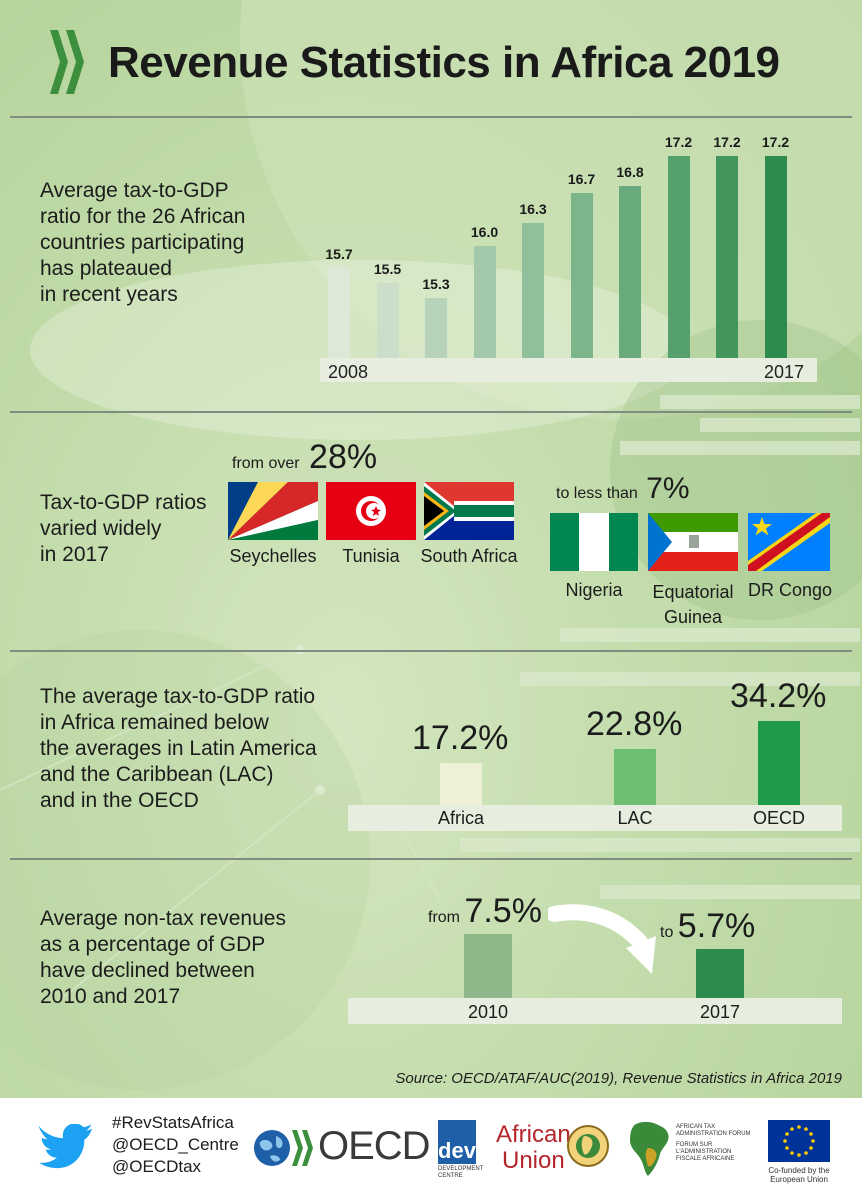 Image resolution: width=862 pixels, height=1200 pixels. I want to click on country-label: Seychelles, so click(273, 556).